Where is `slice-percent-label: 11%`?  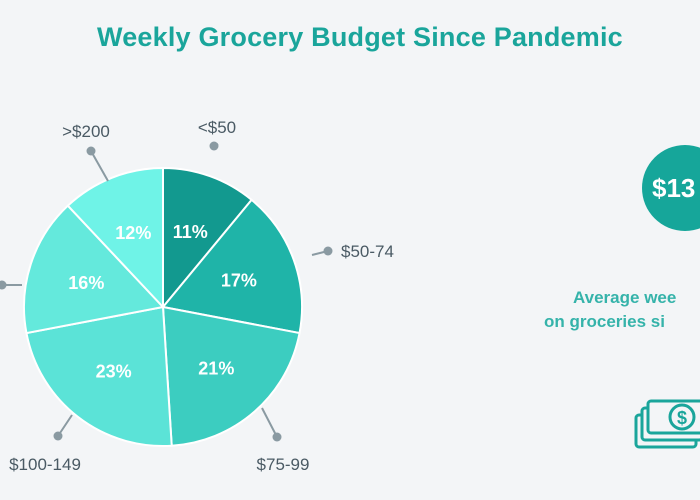
slice-percent-label: 11% is located at coordinates (190, 232).